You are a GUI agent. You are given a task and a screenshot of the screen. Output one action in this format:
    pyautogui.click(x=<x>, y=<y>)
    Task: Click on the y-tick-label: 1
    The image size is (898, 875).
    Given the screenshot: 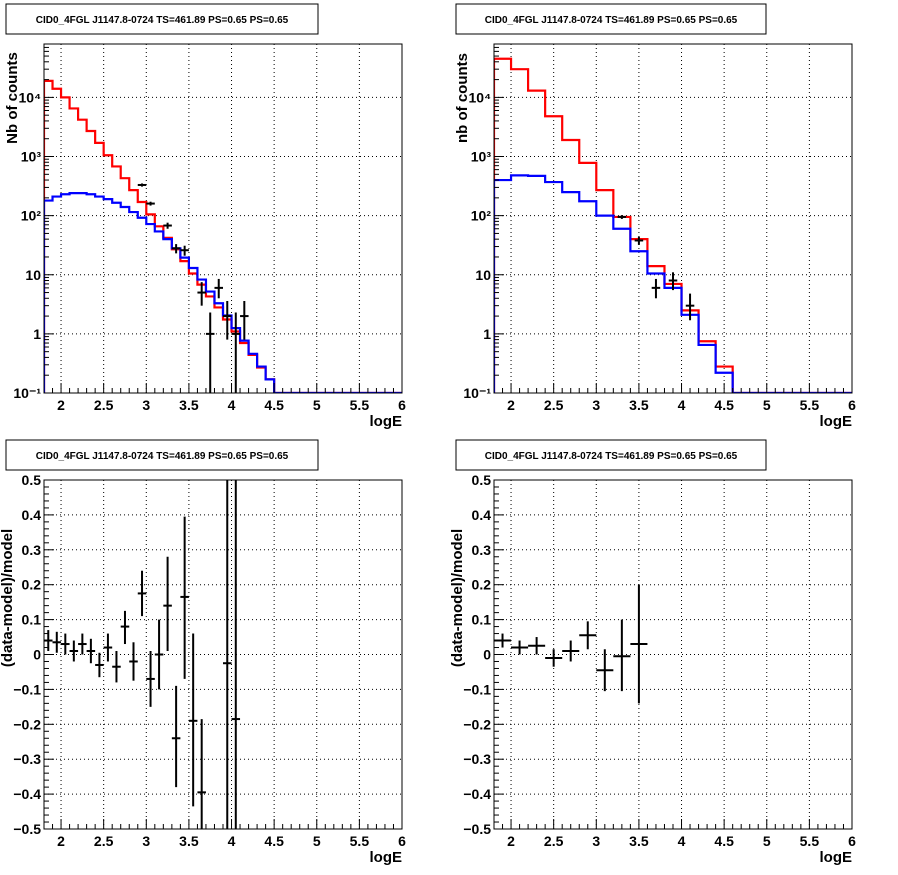 What is the action you would take?
    pyautogui.click(x=487, y=334)
    